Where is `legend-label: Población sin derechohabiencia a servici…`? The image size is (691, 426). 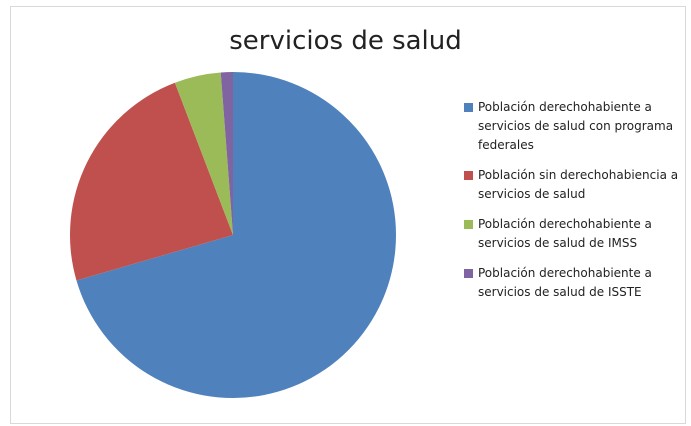
legend-label: Población sin derechohabiencia a servici… is located at coordinates (578, 184).